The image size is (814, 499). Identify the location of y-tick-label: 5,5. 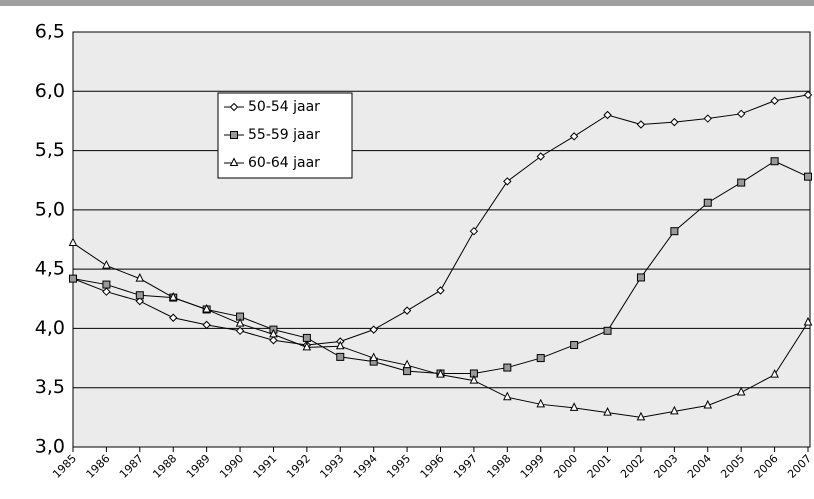
(50, 150).